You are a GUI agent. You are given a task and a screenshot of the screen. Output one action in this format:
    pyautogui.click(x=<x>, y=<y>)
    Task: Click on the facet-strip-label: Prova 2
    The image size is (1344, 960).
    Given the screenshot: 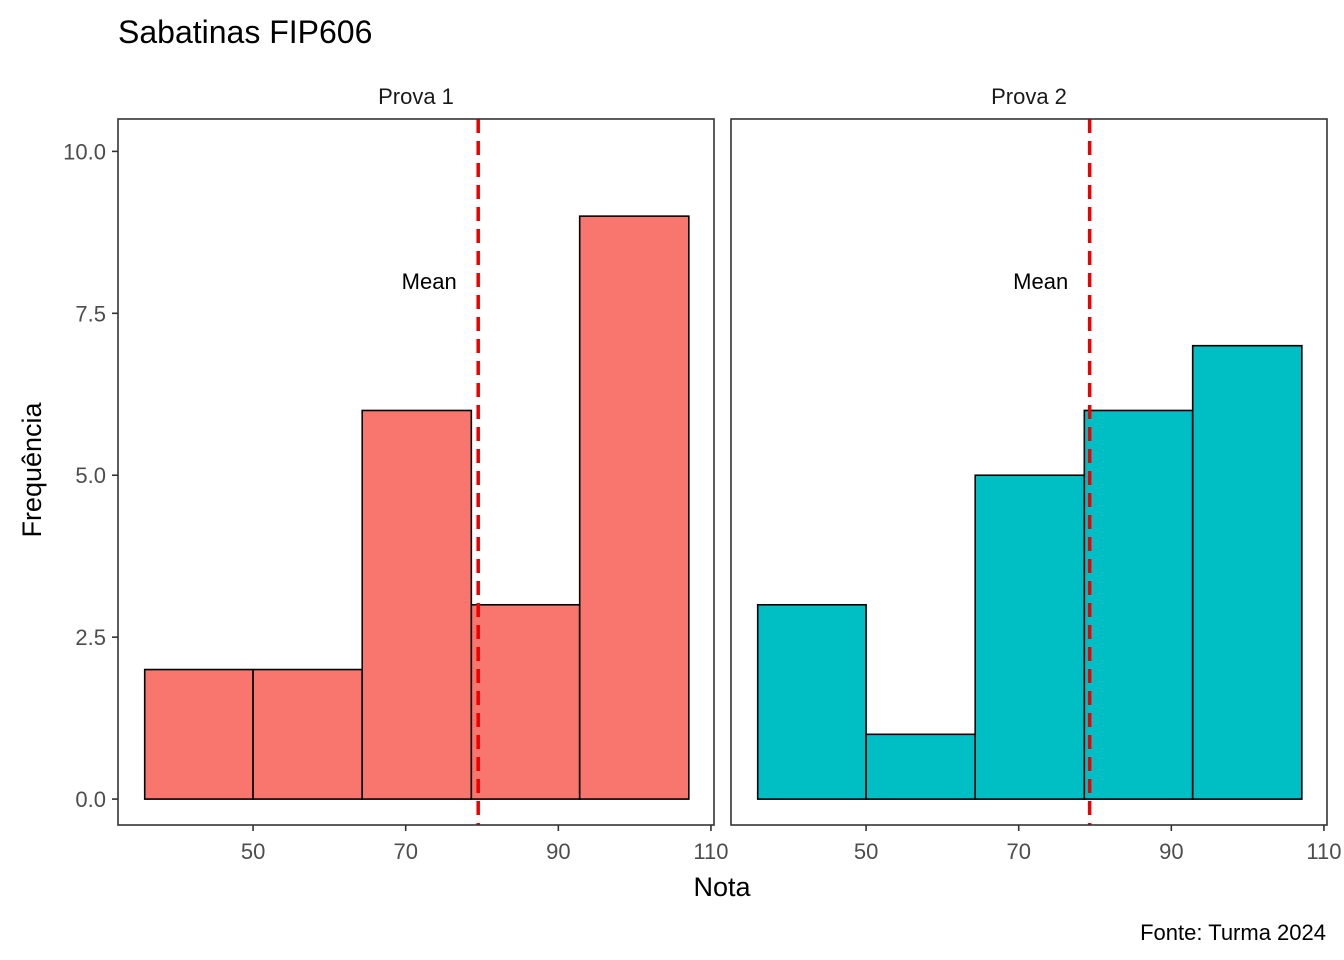 What is the action you would take?
    pyautogui.click(x=1029, y=96)
    